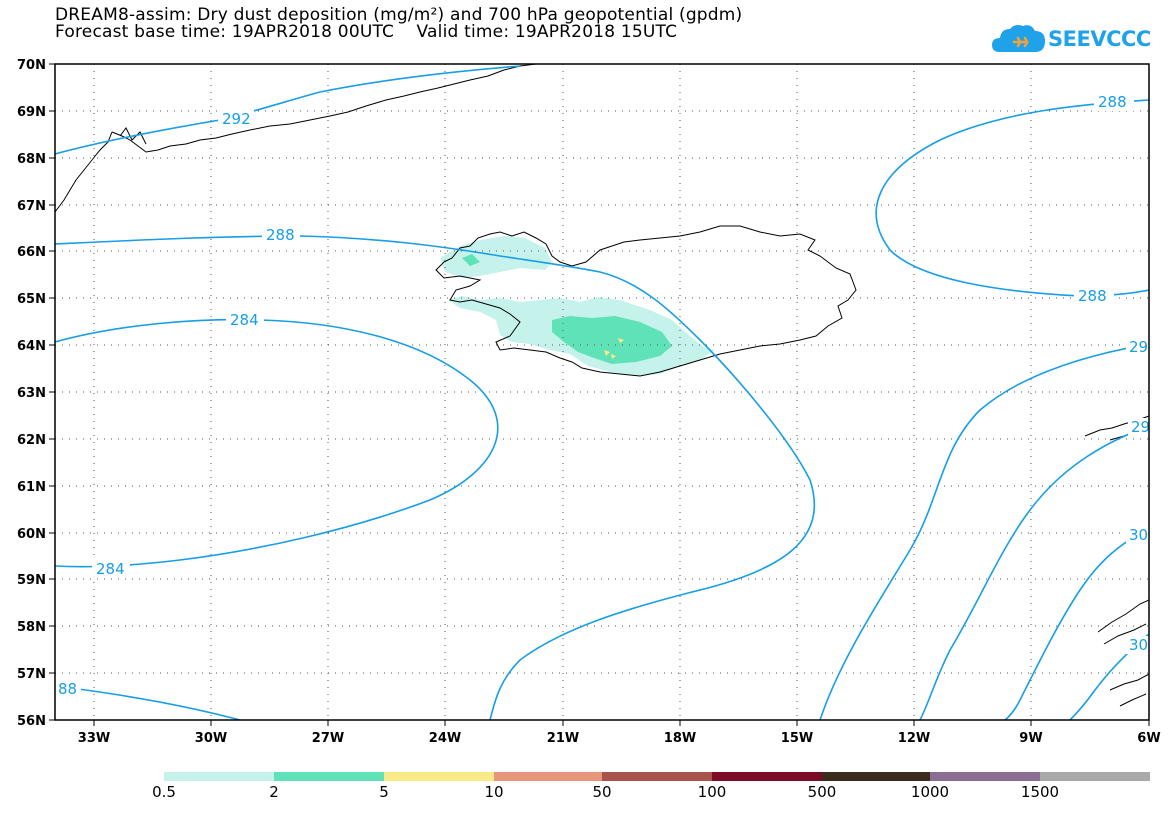  What do you see at coordinates (797, 738) in the screenshot?
I see `lon-label: 15W` at bounding box center [797, 738].